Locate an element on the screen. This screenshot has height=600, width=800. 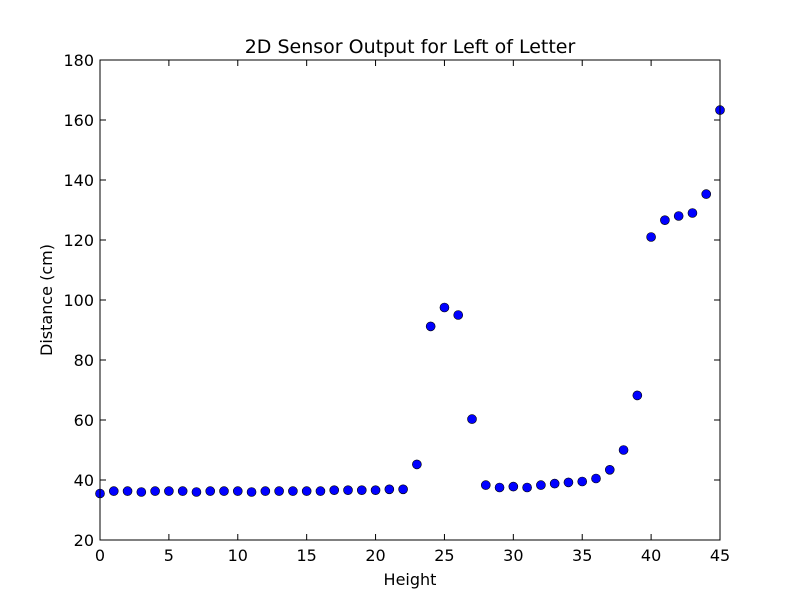
y-tick-label: 100 is located at coordinates (78, 300).